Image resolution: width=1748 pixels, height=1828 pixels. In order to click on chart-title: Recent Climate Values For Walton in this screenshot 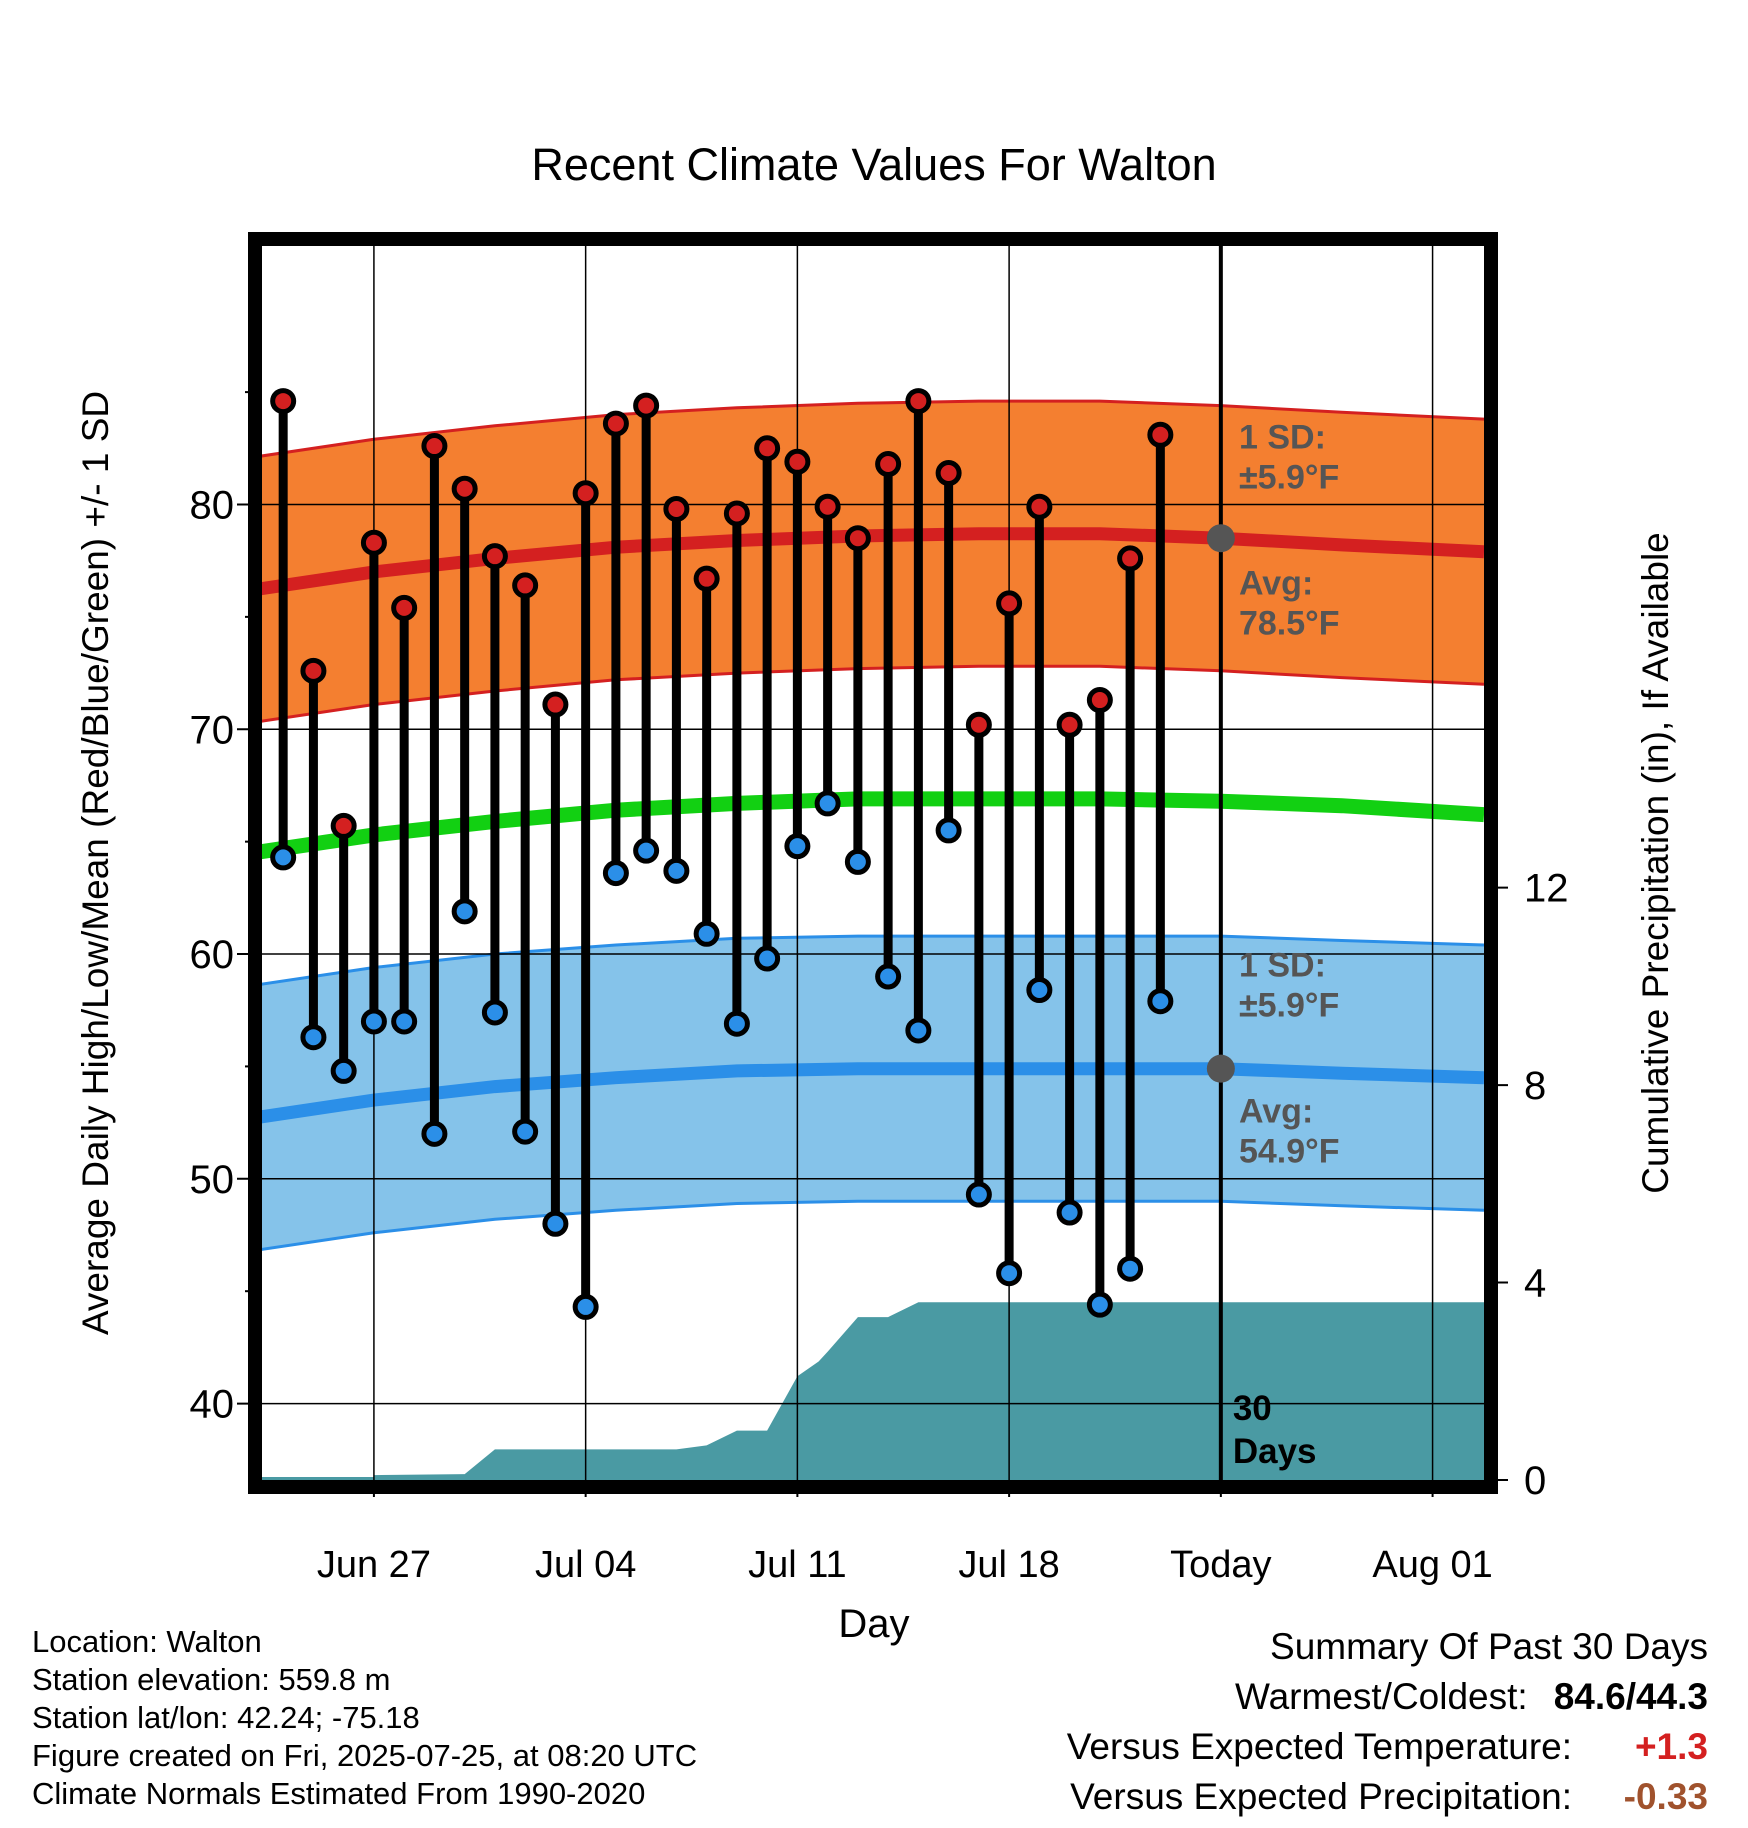, I will do `click(873, 164)`.